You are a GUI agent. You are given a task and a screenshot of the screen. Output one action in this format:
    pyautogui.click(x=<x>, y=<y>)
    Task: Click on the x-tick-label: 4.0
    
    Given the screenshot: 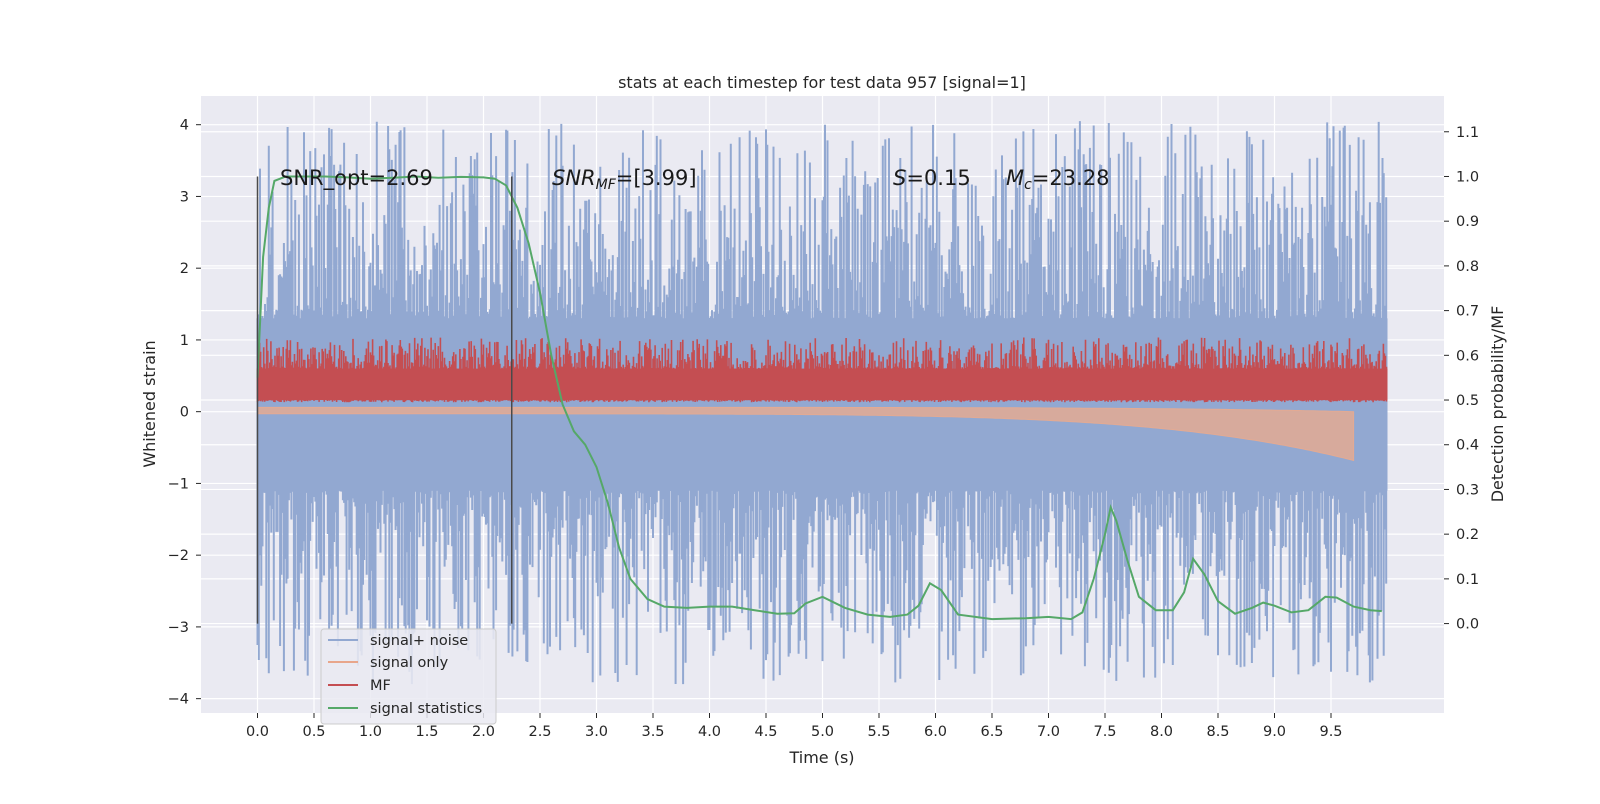 What is the action you would take?
    pyautogui.click(x=709, y=732)
    